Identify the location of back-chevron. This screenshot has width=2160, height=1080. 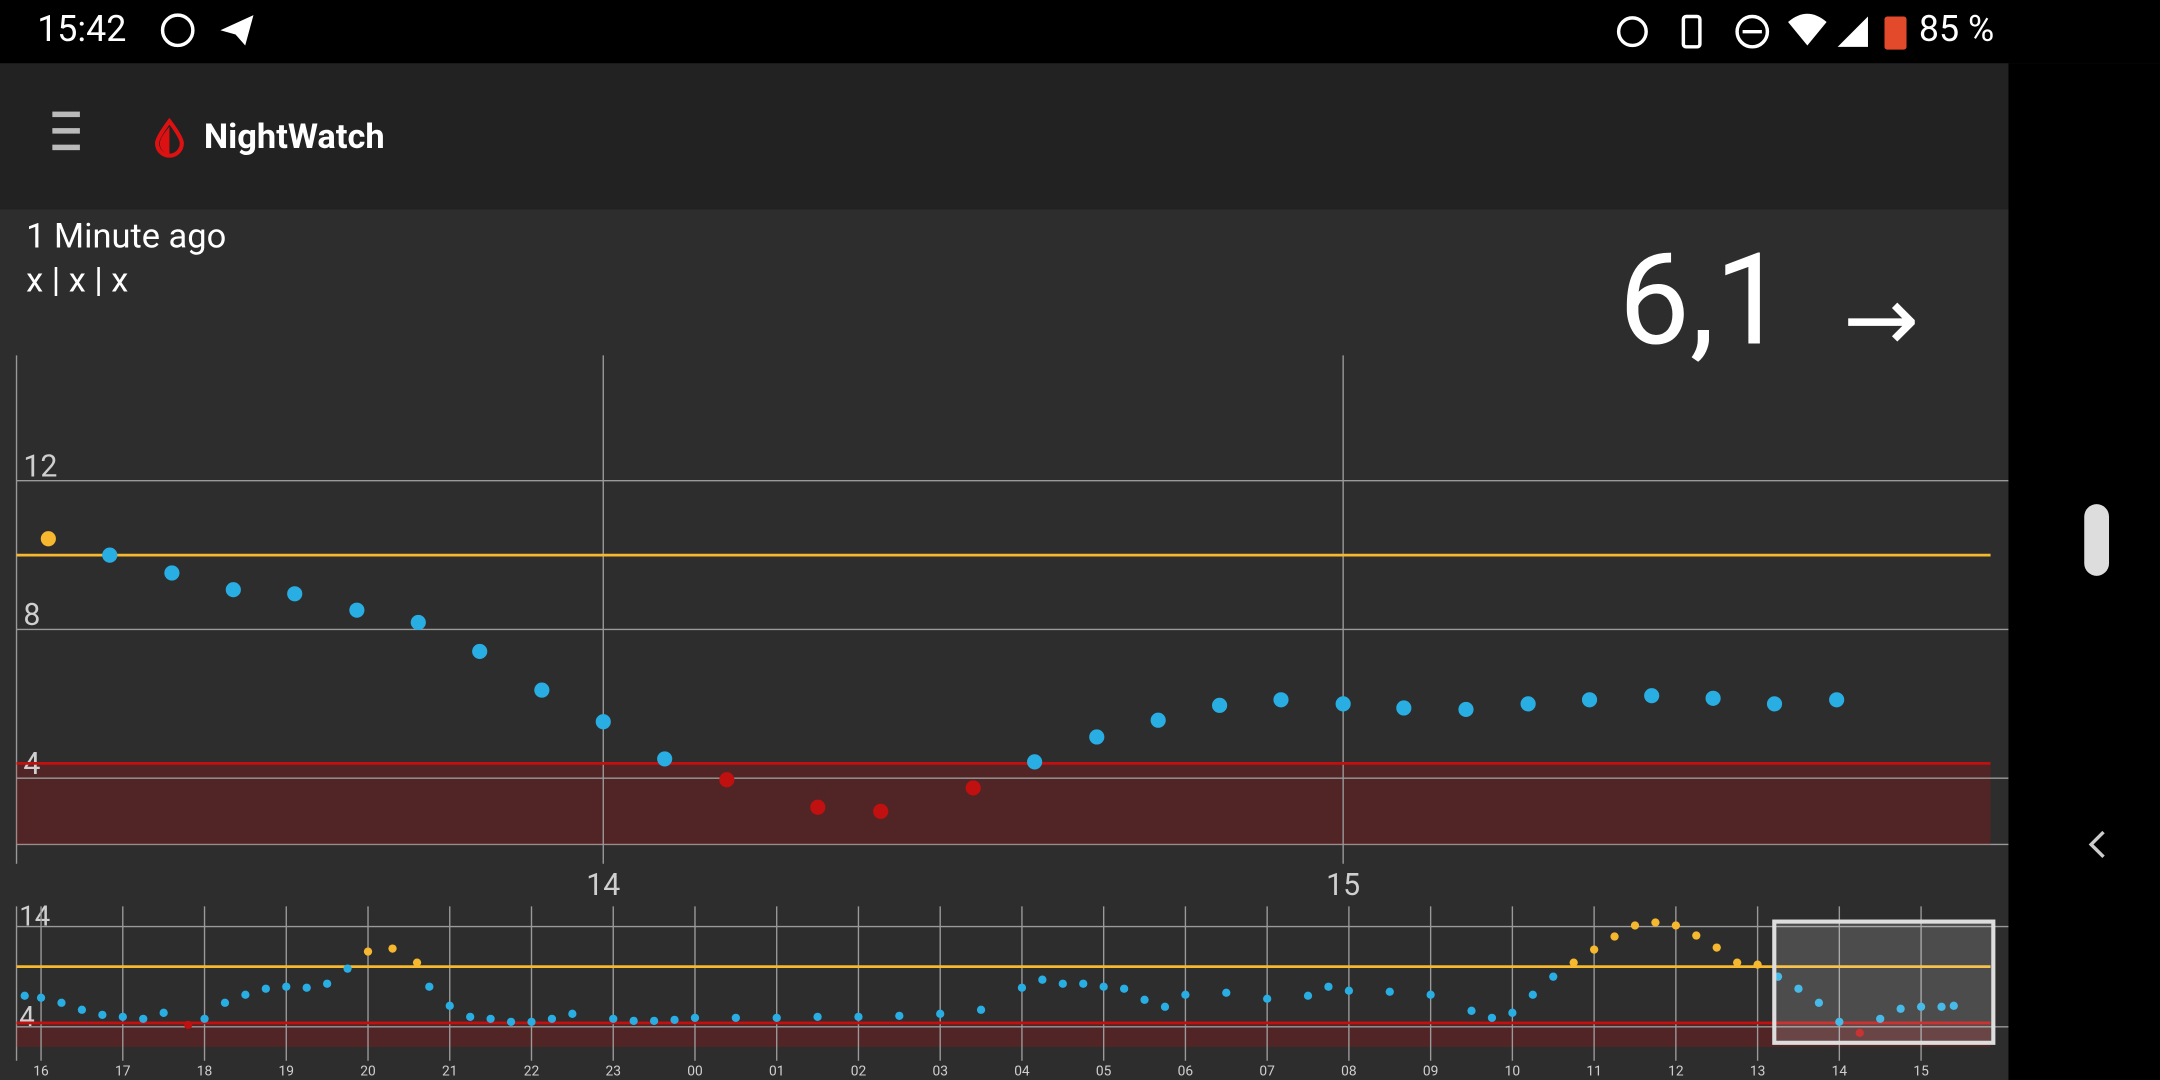
(2096, 844).